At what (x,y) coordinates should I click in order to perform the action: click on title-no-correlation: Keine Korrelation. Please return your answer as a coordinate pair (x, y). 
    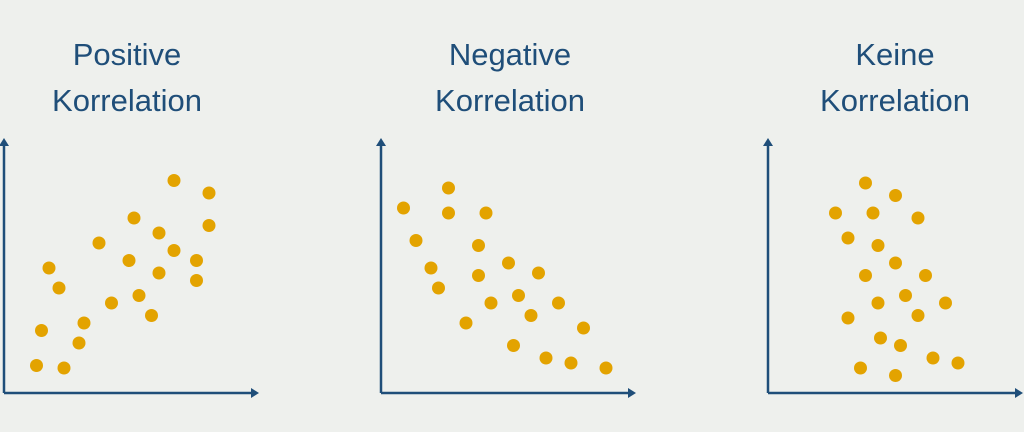
    Looking at the image, I should click on (884, 78).